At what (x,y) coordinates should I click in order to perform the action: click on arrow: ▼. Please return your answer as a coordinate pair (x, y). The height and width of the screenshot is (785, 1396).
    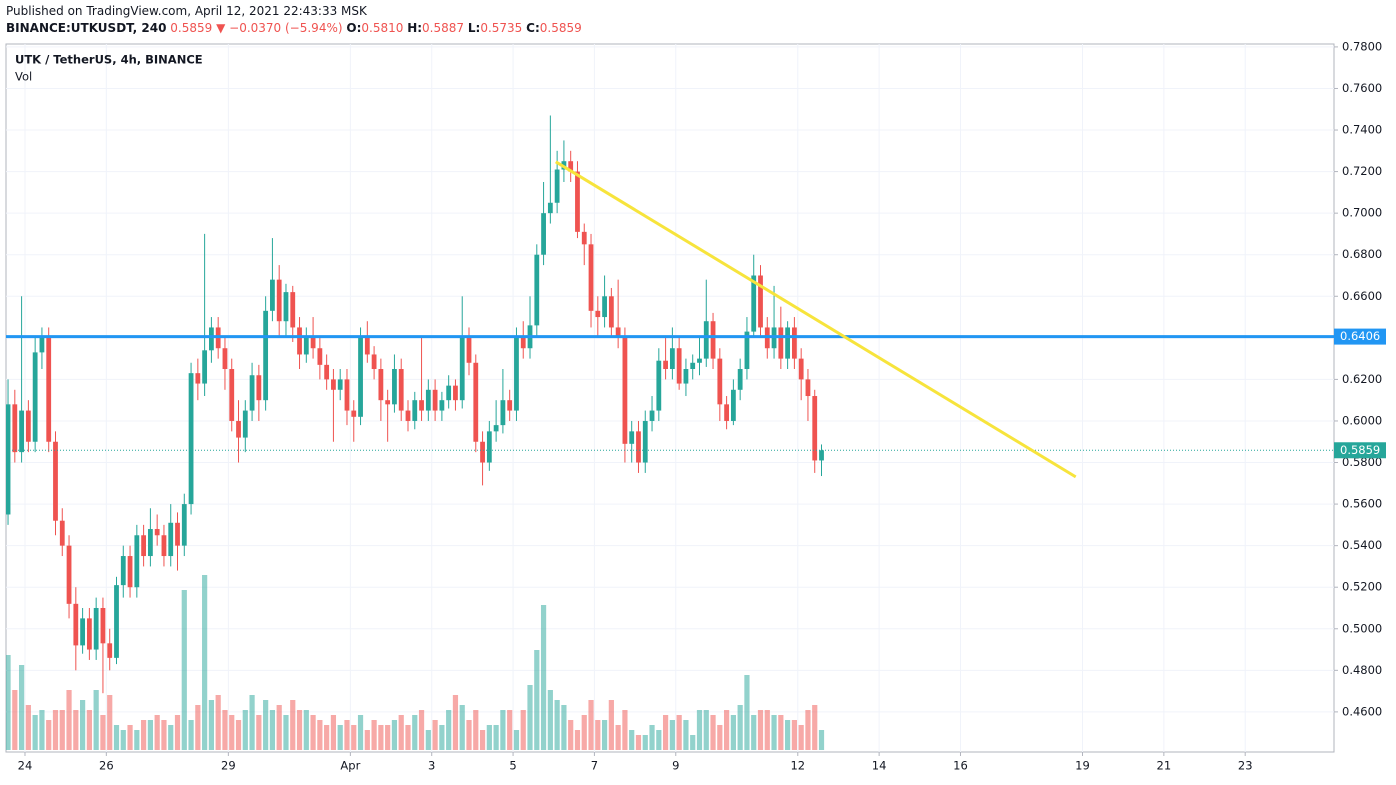
    Looking at the image, I should click on (221, 28).